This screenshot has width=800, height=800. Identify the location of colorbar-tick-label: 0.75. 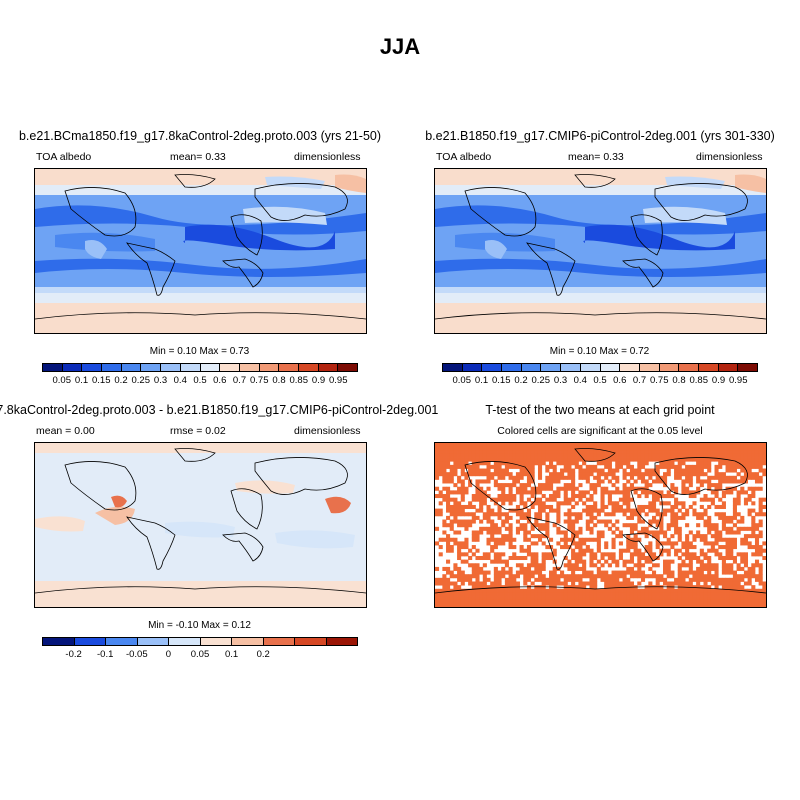
(259, 380).